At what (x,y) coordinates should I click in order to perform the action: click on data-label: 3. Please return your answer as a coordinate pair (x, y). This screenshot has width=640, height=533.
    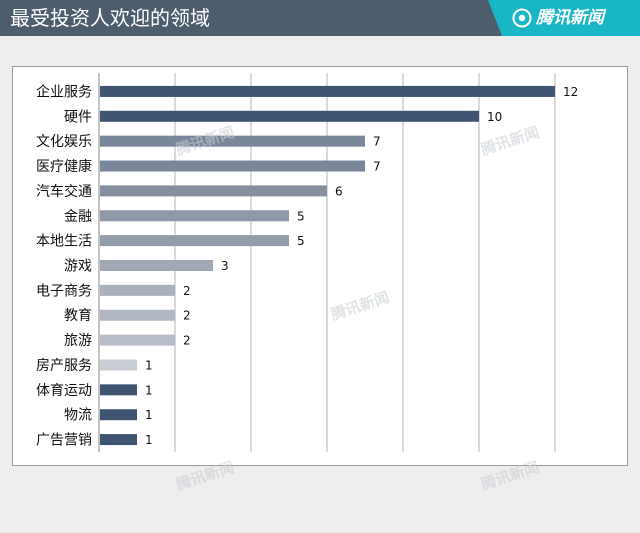
    Looking at the image, I should click on (225, 266).